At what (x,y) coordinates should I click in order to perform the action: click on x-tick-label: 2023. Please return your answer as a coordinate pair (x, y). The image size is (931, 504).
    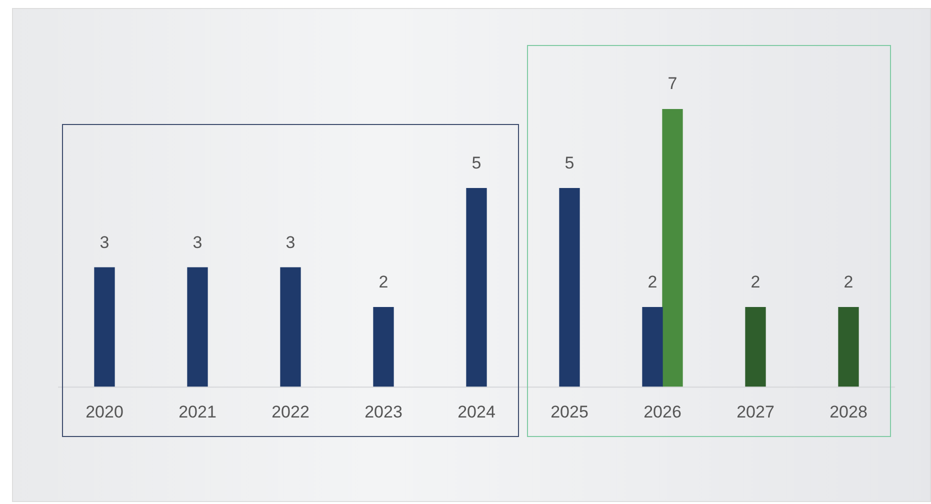
    Looking at the image, I should click on (383, 412).